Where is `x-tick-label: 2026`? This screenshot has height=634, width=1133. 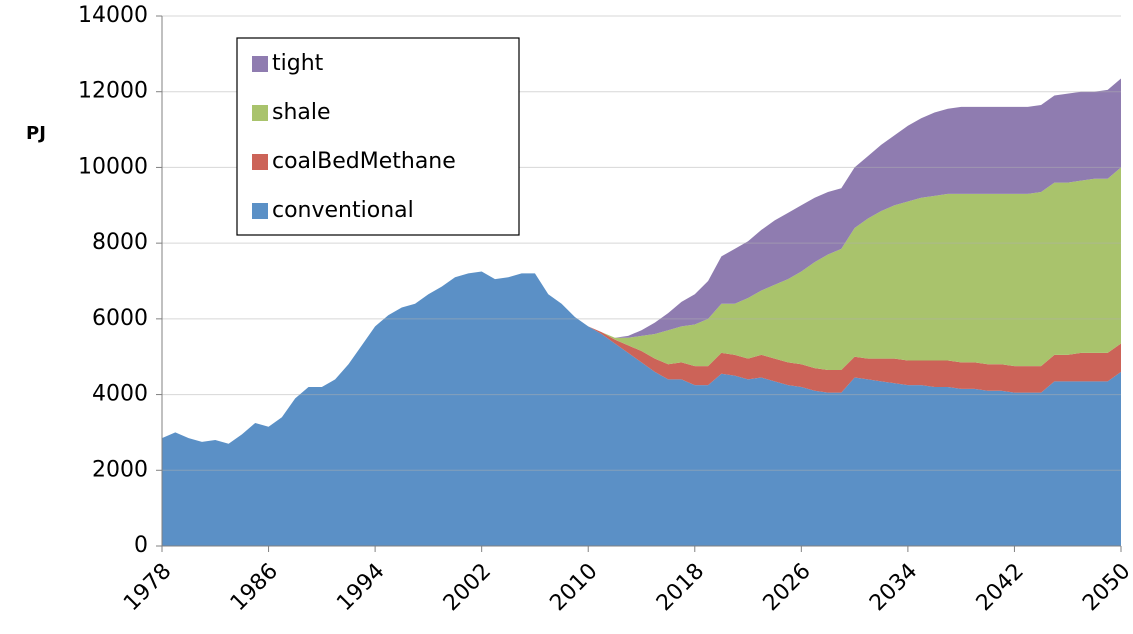
x-tick-label: 2026 is located at coordinates (787, 587).